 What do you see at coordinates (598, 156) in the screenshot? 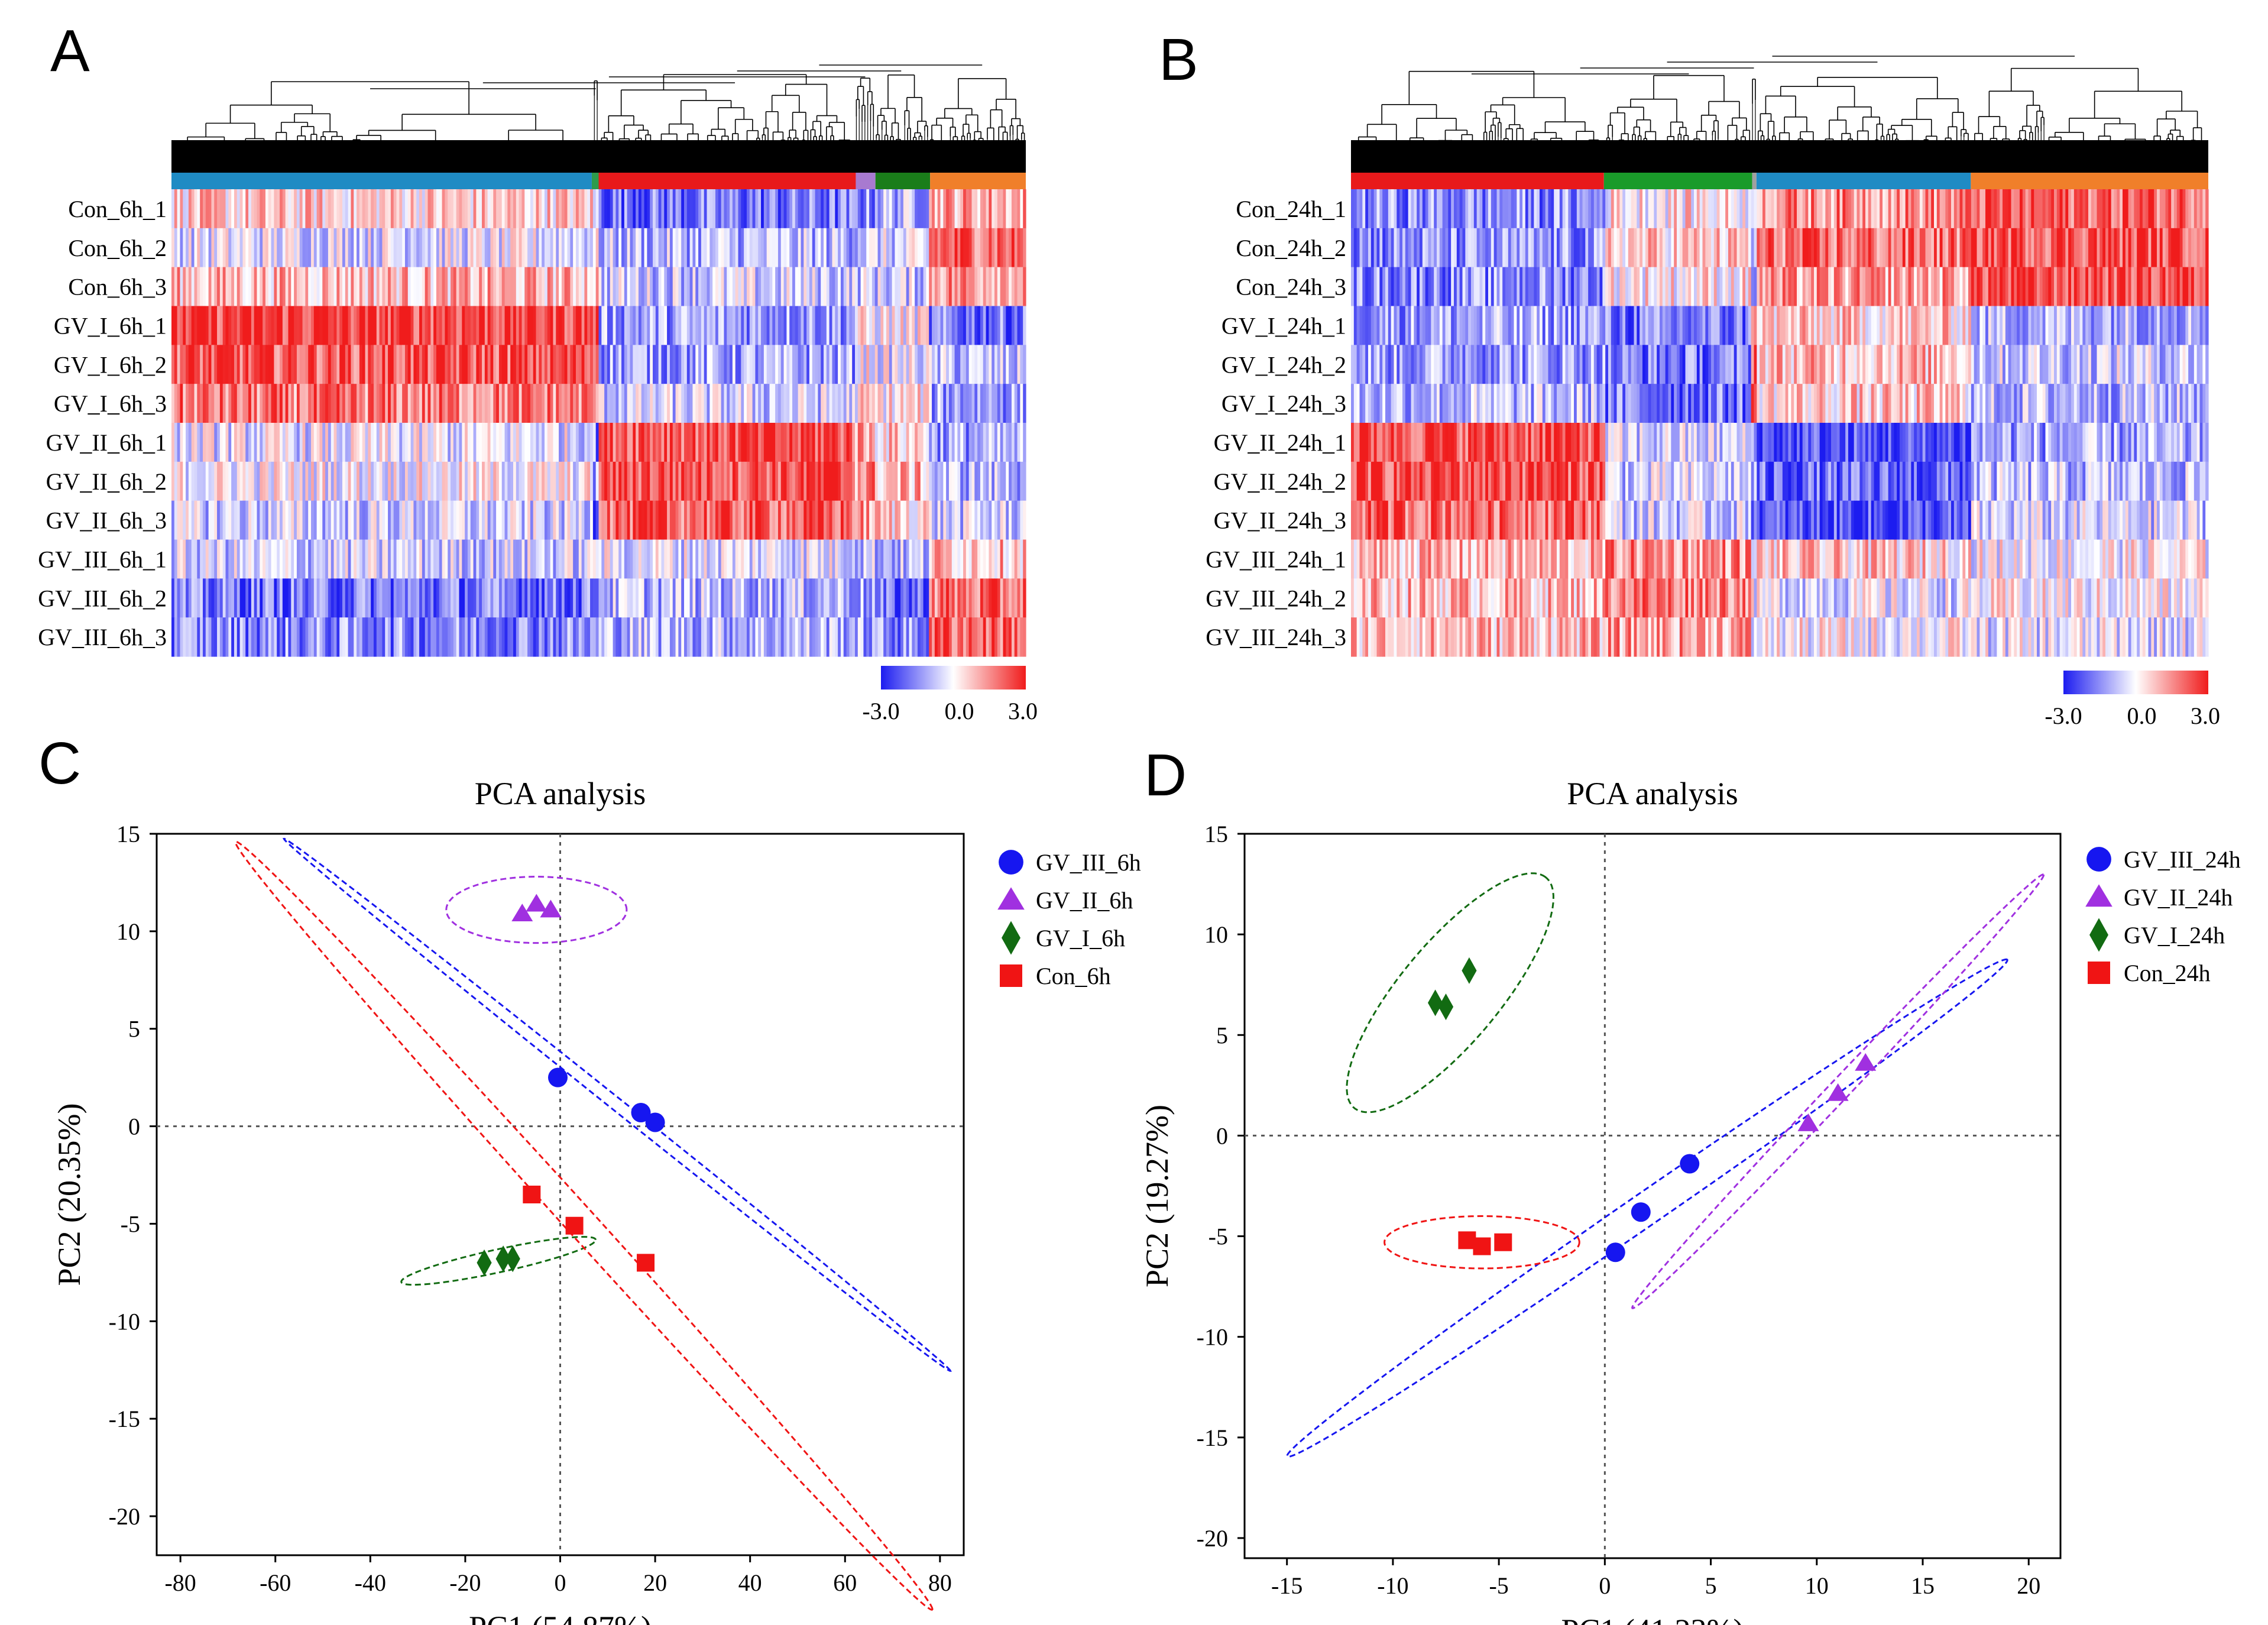
I see `dendrogram-base` at bounding box center [598, 156].